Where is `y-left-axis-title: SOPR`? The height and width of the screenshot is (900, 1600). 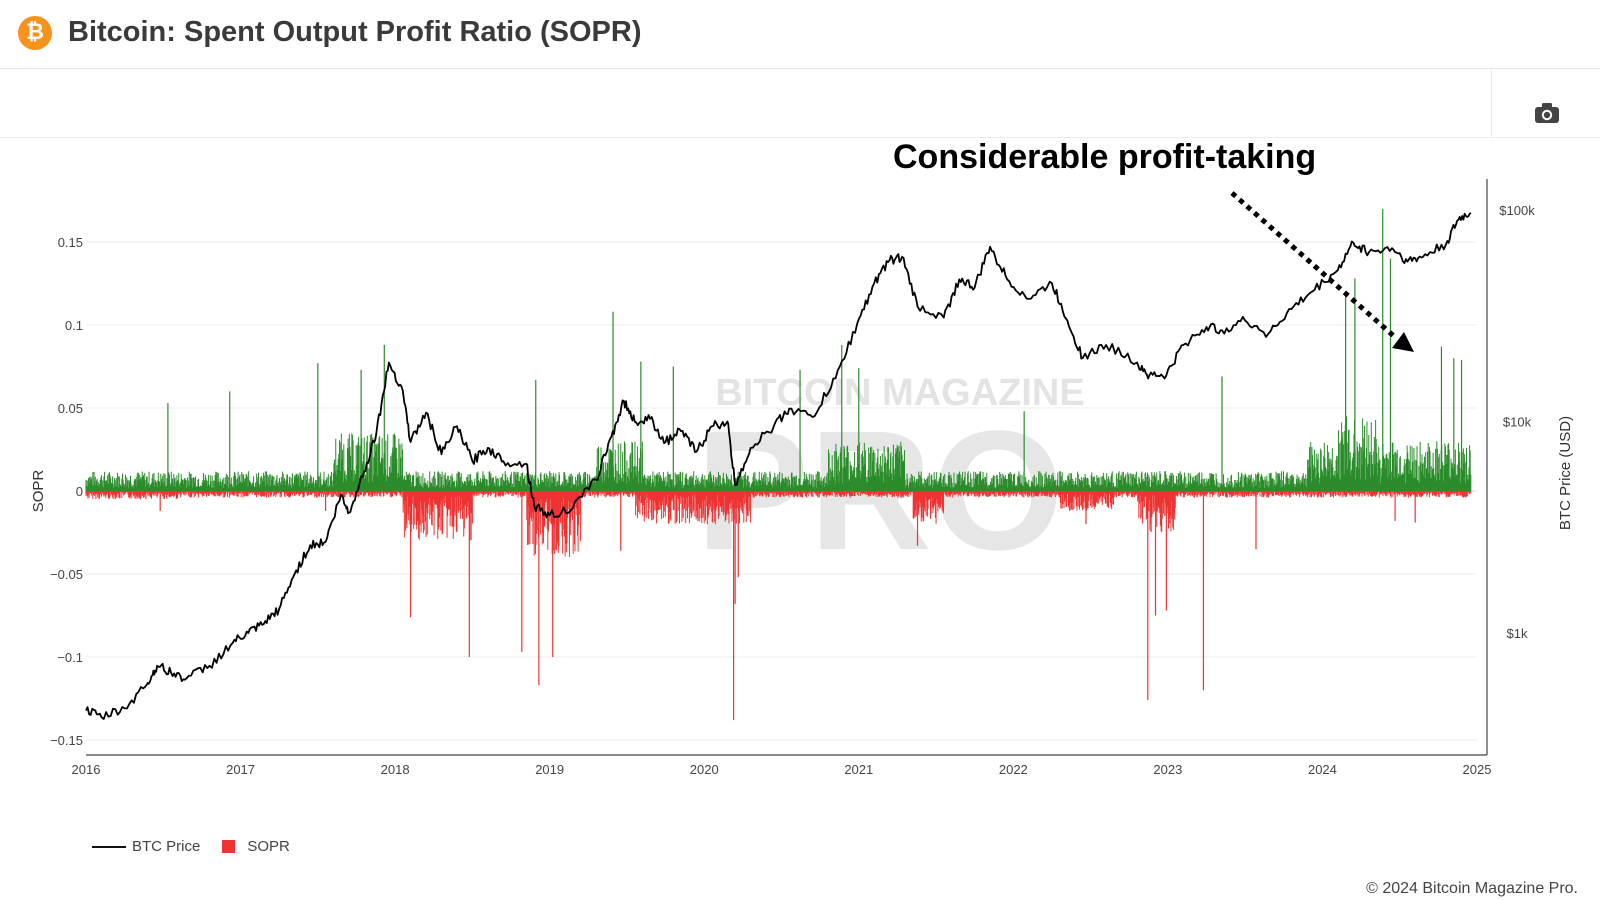 y-left-axis-title: SOPR is located at coordinates (38, 491).